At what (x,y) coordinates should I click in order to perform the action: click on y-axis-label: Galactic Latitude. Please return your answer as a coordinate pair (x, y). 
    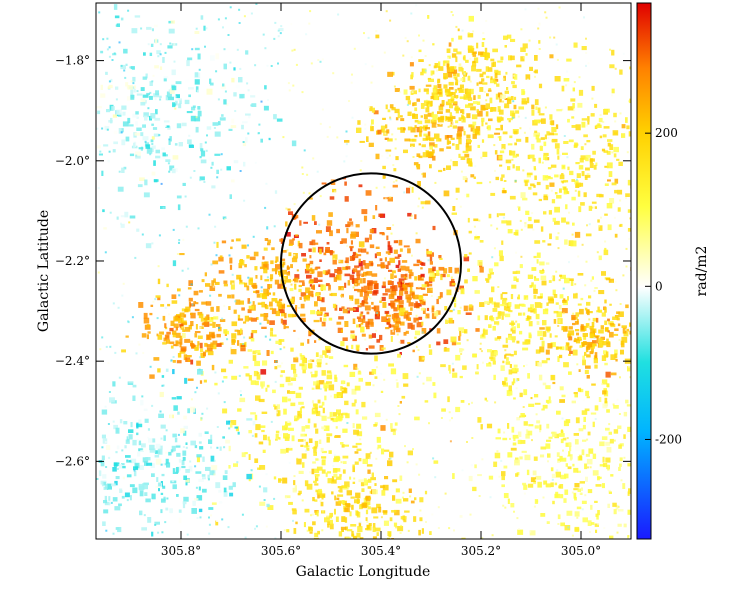
    Looking at the image, I should click on (44, 271).